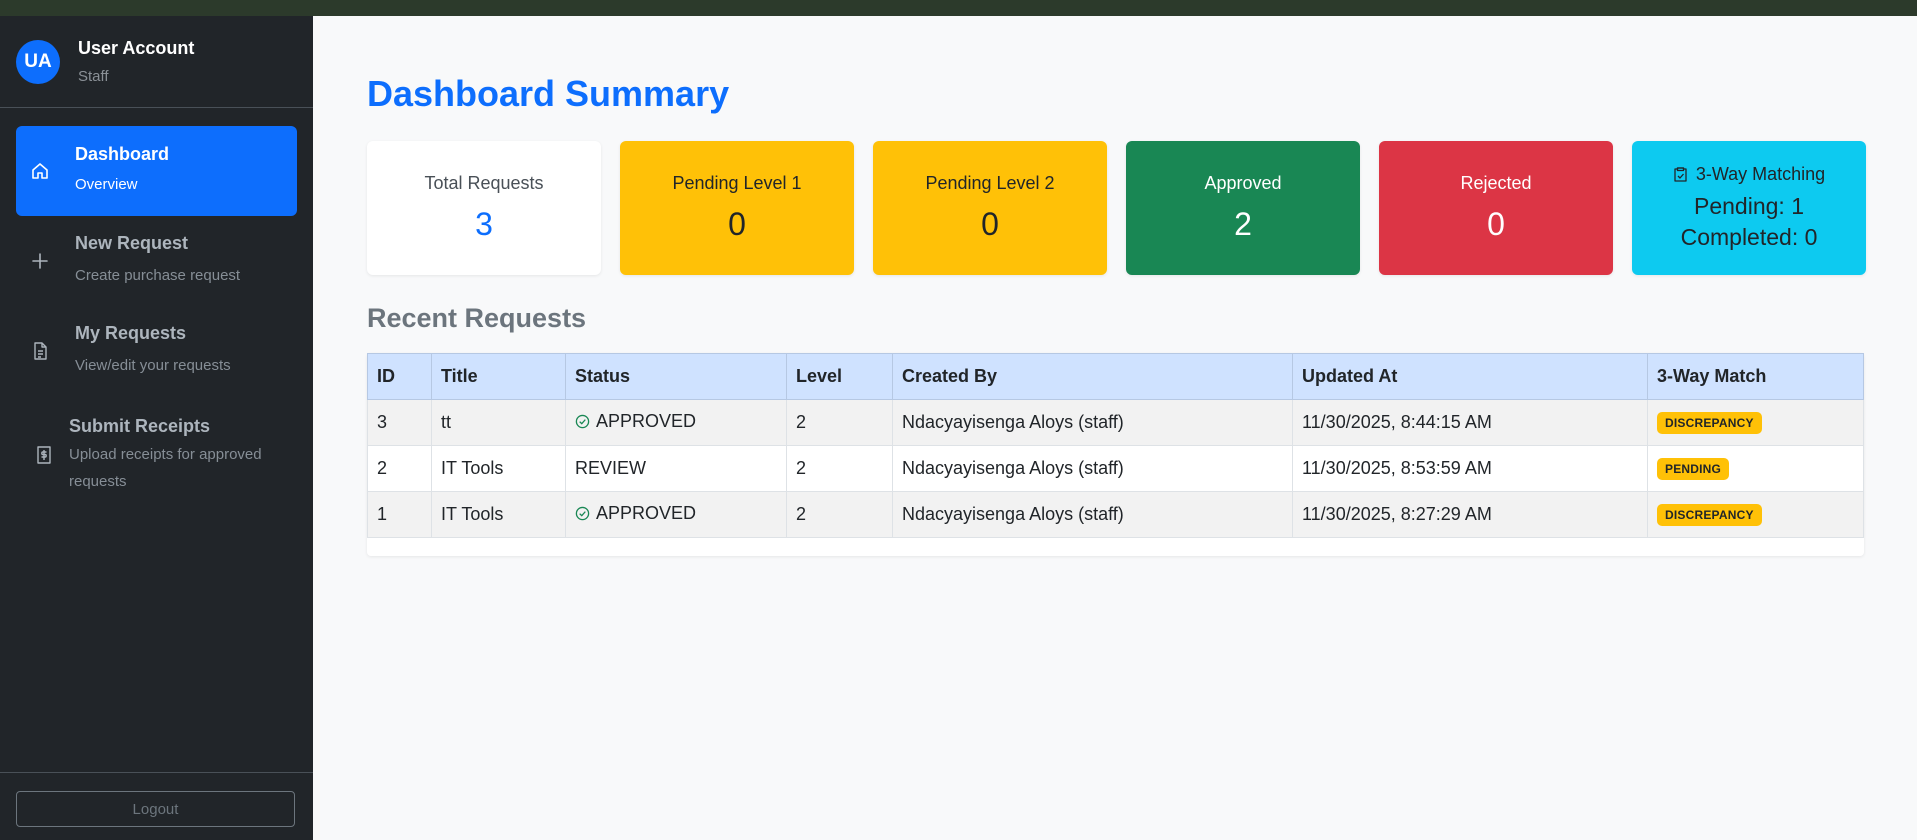  What do you see at coordinates (737, 183) in the screenshot?
I see `card-label: Pending Level 1` at bounding box center [737, 183].